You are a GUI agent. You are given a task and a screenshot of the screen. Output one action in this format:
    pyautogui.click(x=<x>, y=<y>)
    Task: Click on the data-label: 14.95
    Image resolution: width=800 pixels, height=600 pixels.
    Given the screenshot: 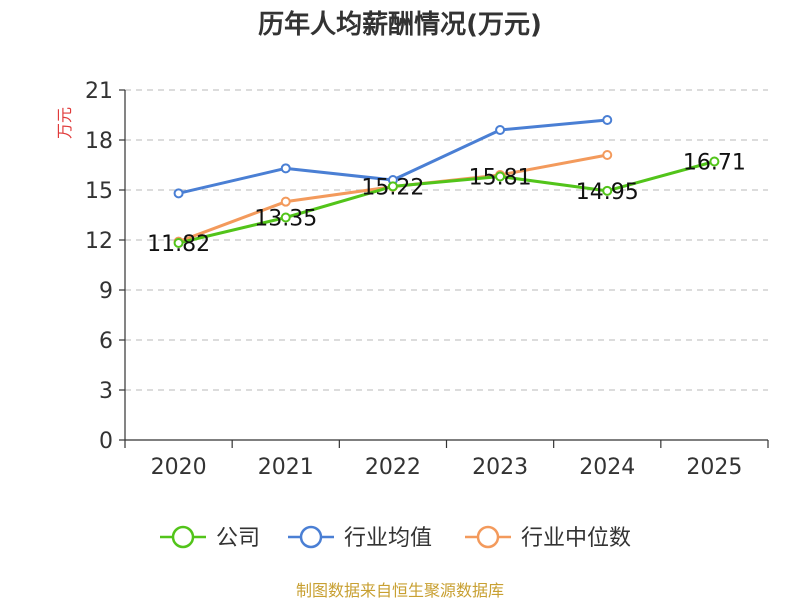 What is the action you would take?
    pyautogui.click(x=607, y=192)
    